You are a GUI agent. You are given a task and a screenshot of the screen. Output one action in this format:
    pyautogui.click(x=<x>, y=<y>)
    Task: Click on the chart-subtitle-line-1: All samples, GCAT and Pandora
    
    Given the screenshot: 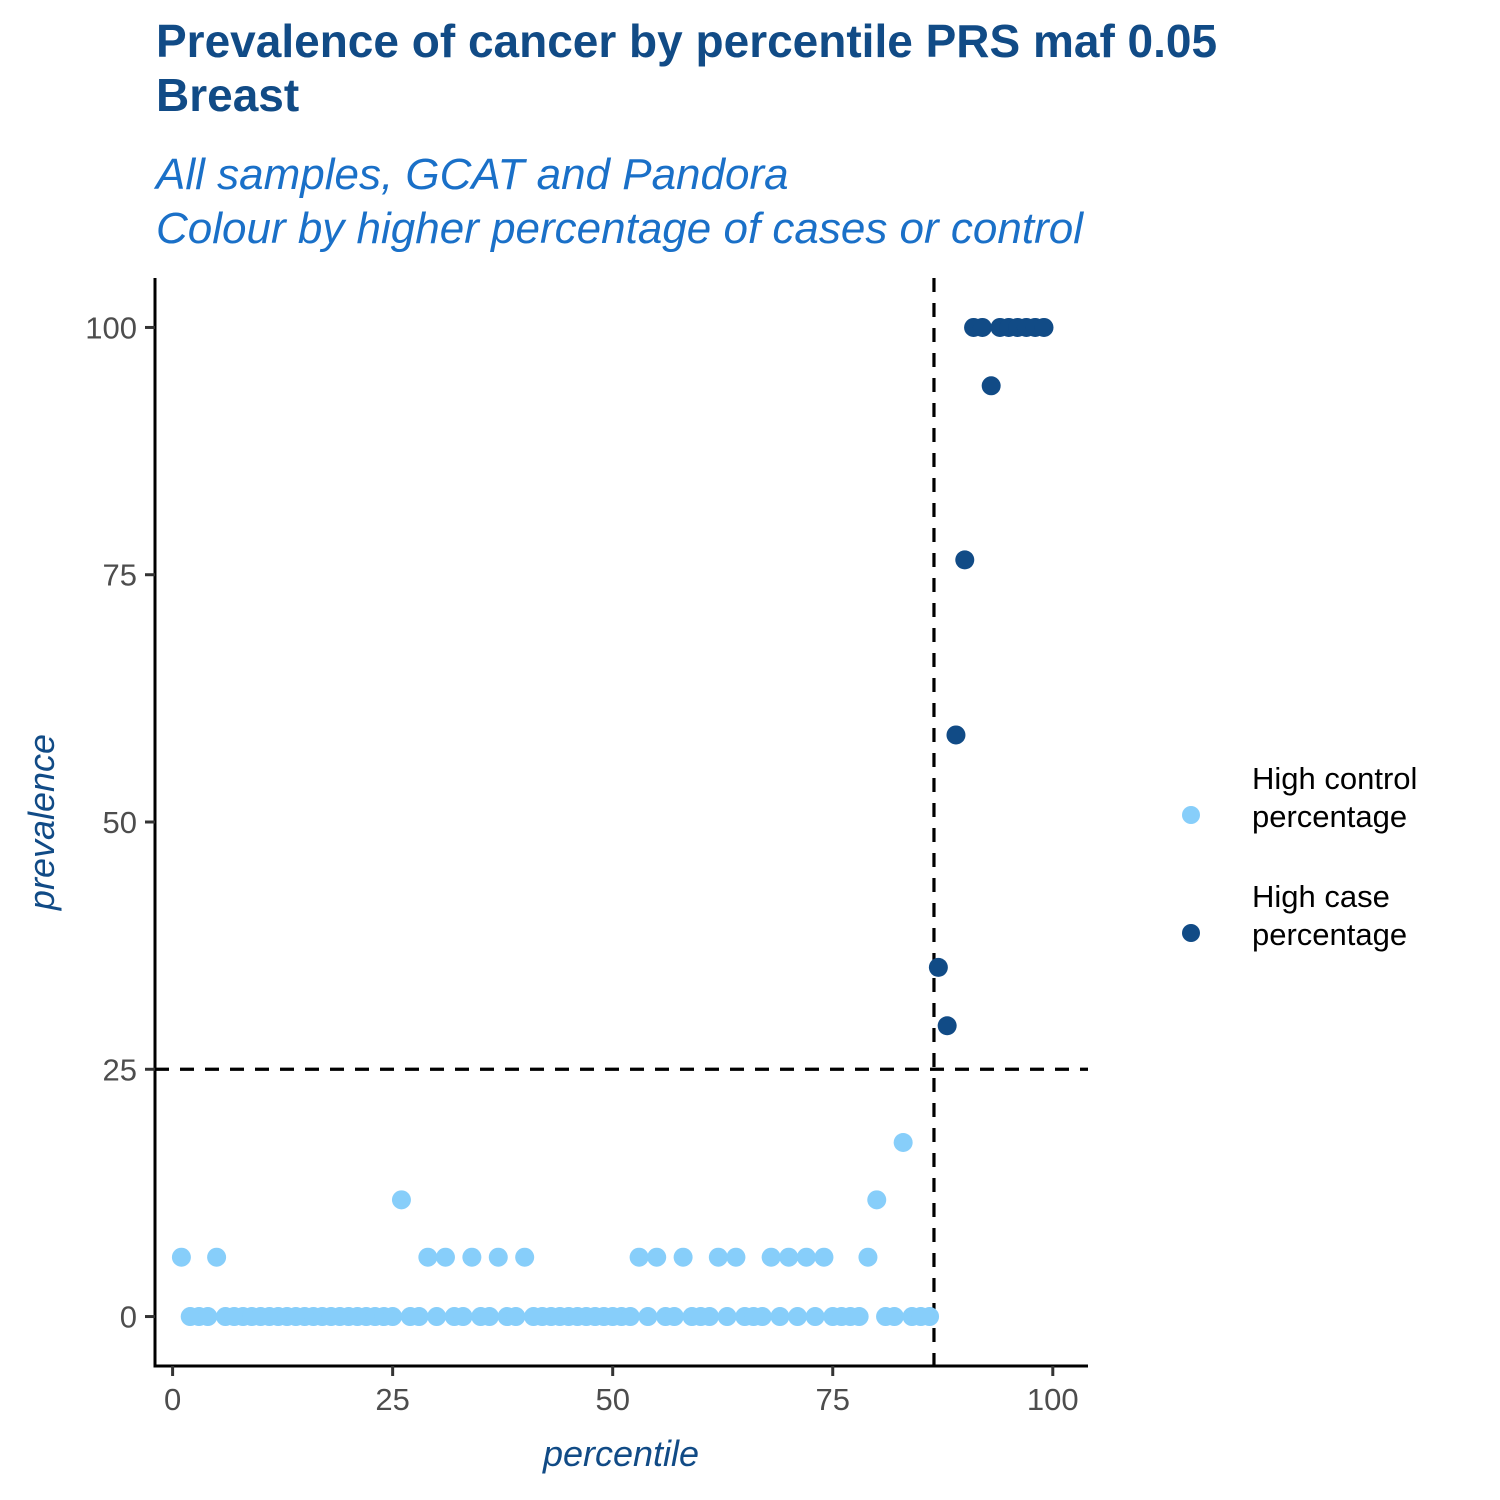 What is the action you would take?
    pyautogui.click(x=472, y=174)
    